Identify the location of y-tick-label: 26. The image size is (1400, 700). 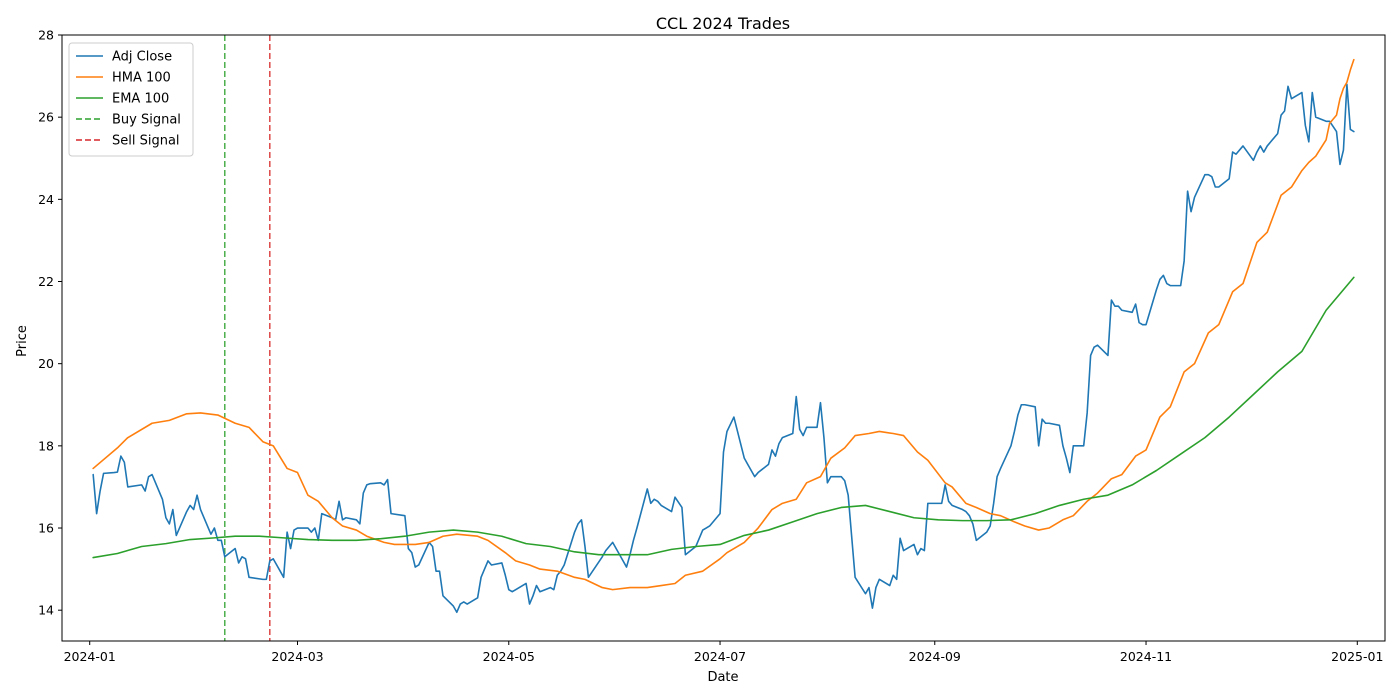
(46, 117).